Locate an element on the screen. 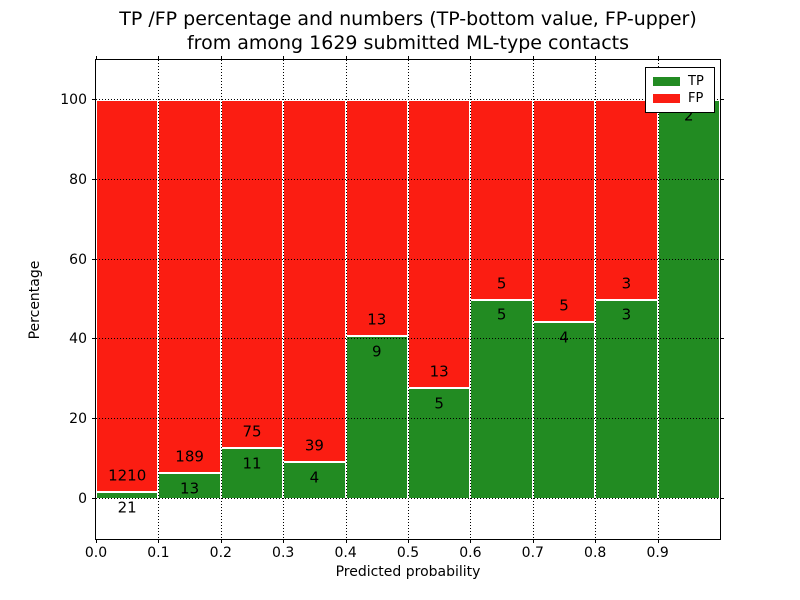  legend-swatch-fp is located at coordinates (666, 99).